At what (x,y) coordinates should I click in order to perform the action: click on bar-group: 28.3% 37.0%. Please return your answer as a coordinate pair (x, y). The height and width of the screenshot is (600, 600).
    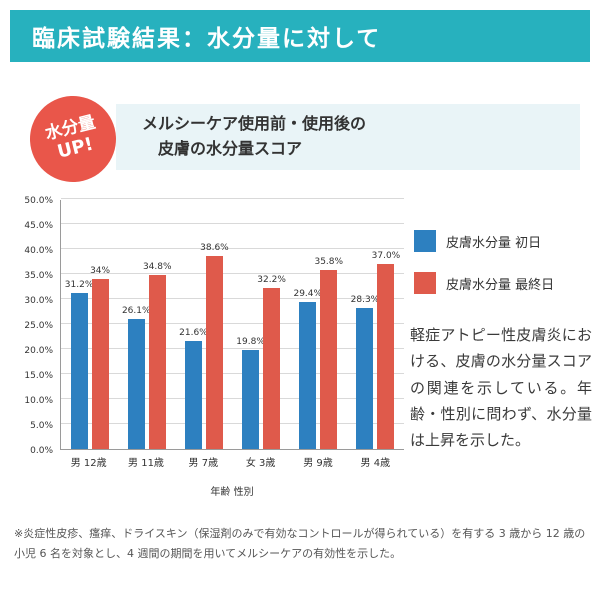
    Looking at the image, I should click on (375, 324).